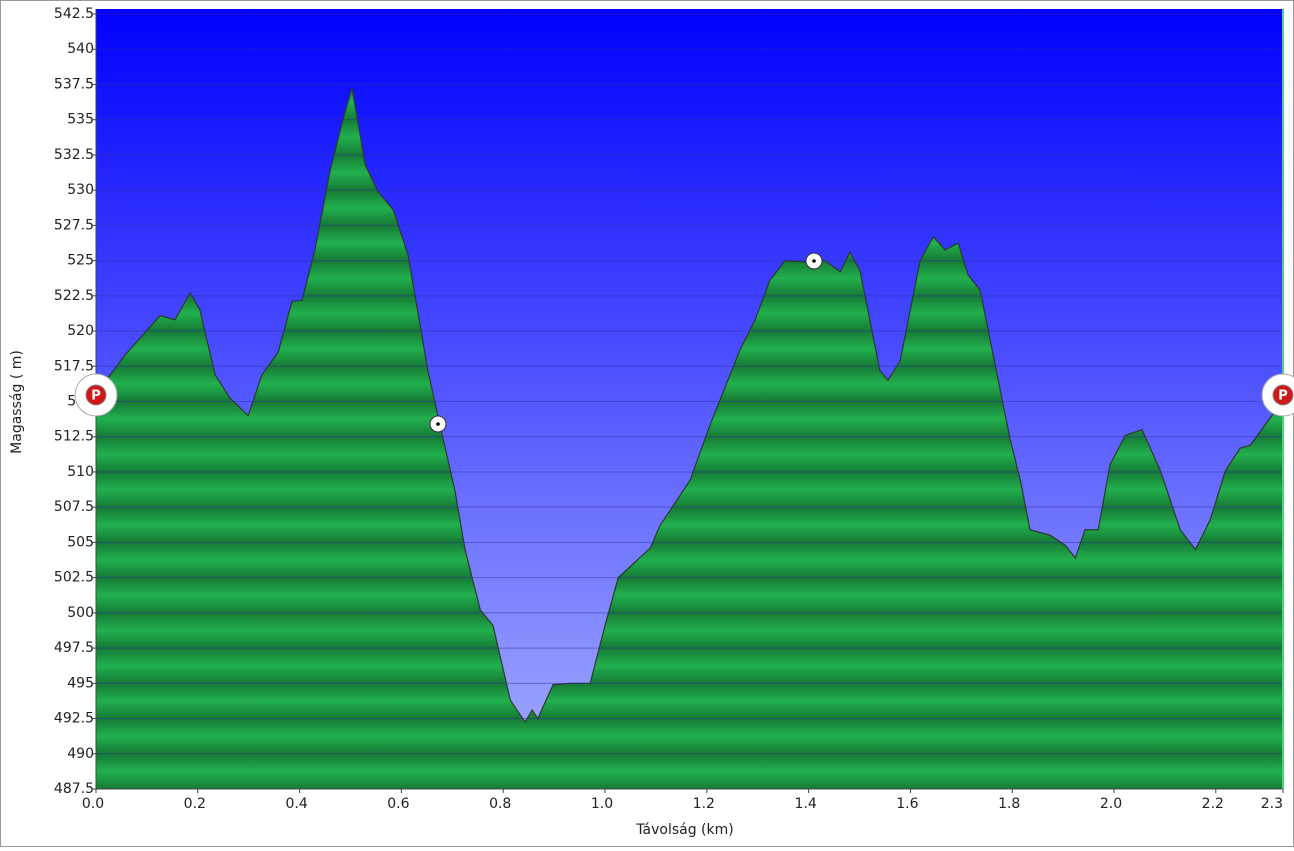 This screenshot has width=1294, height=851. Describe the element at coordinates (17, 402) in the screenshot. I see `y-axis-label: Magasság ( m)` at that location.